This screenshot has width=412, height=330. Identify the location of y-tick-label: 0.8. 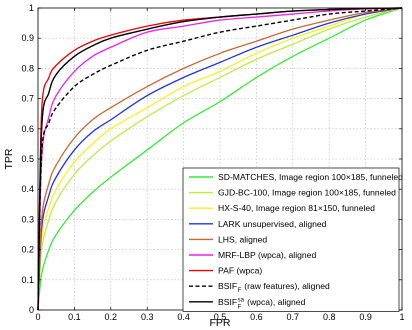
(27, 68).